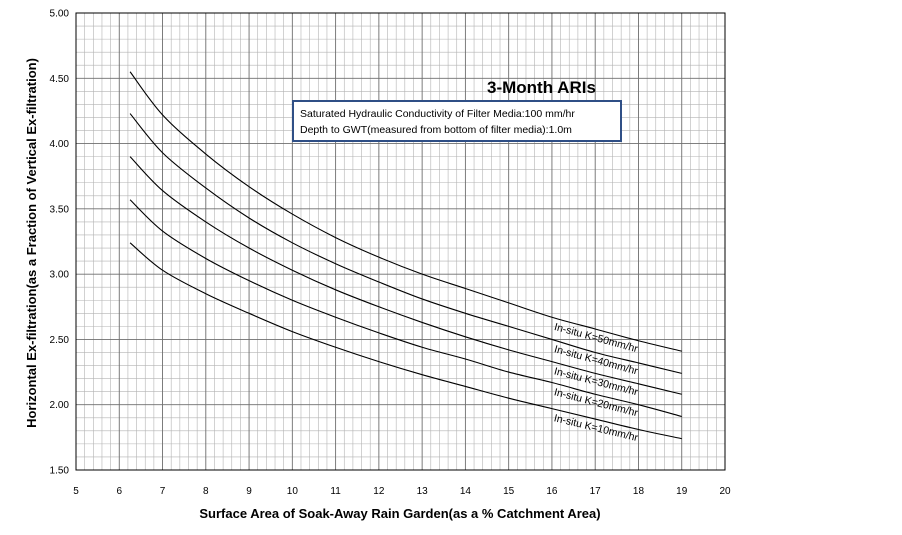 The height and width of the screenshot is (535, 902). I want to click on x-tick-label: 12, so click(379, 491).